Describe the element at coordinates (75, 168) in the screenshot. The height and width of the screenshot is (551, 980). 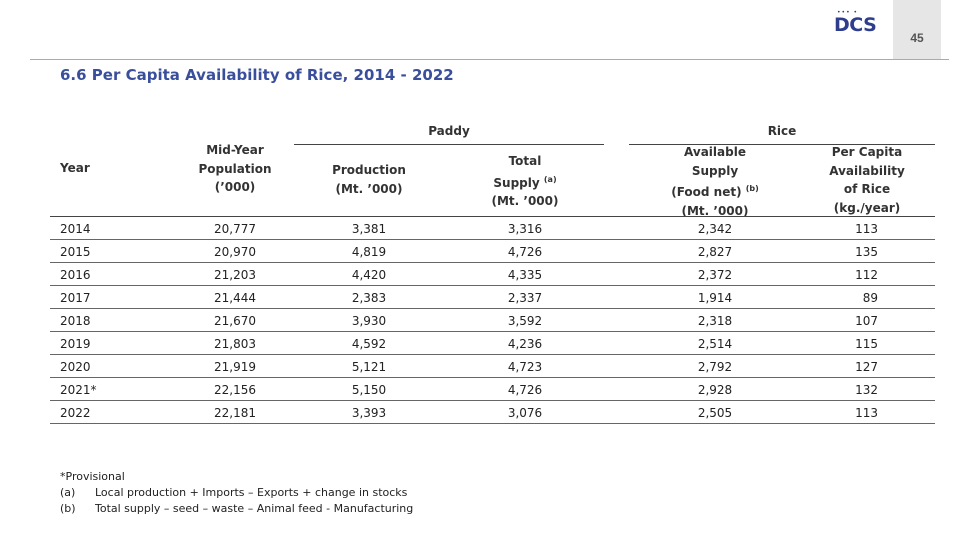
I see `col-header-year: Year` at that location.